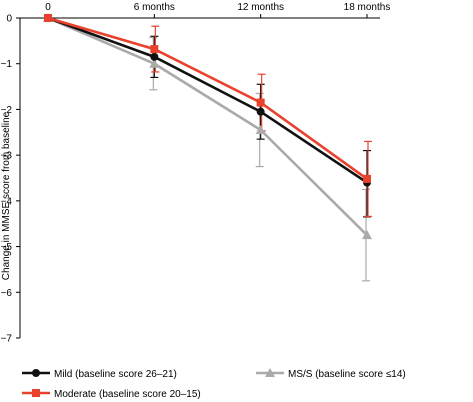 This screenshot has height=402, width=473. Describe the element at coordinates (367, 7) in the screenshot. I see `x-tick-label: 18 months` at that location.